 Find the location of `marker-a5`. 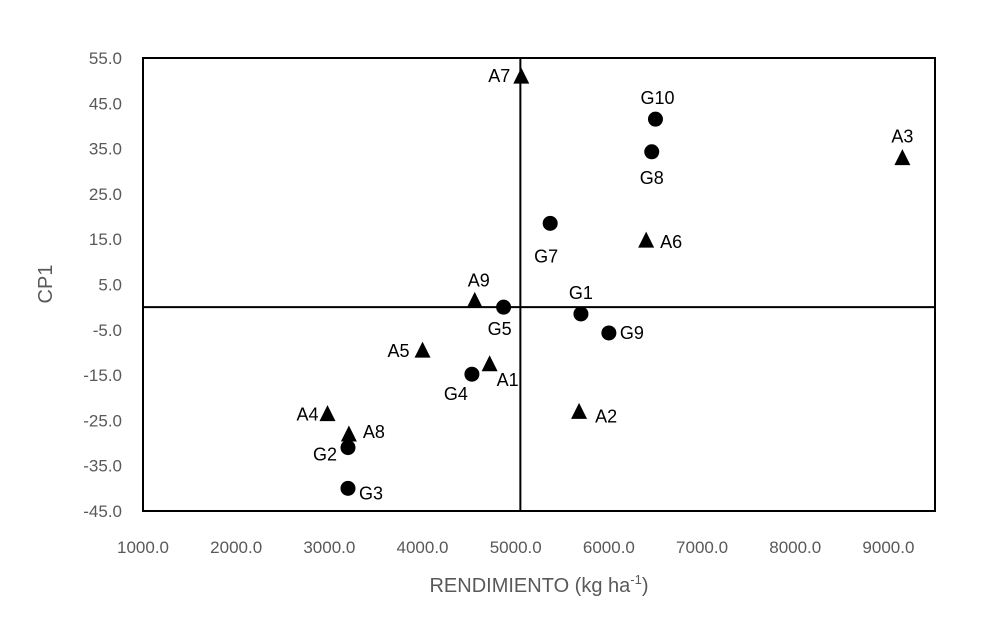

marker-a5 is located at coordinates (422, 349).